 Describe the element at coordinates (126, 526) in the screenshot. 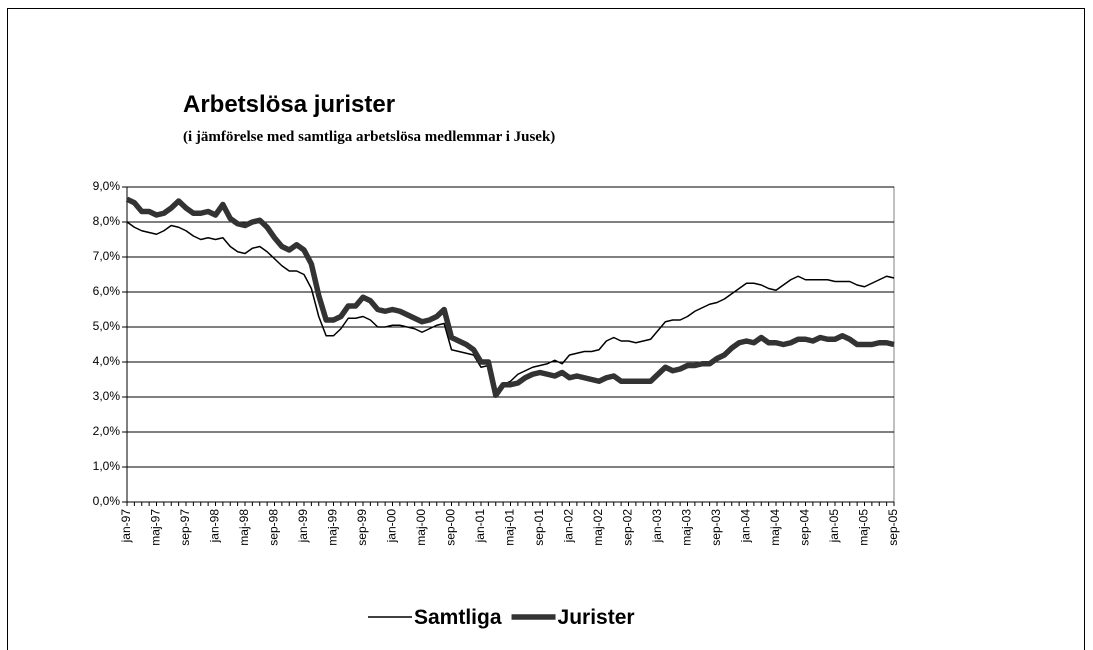

I see `x-tick-label: jan-97` at that location.